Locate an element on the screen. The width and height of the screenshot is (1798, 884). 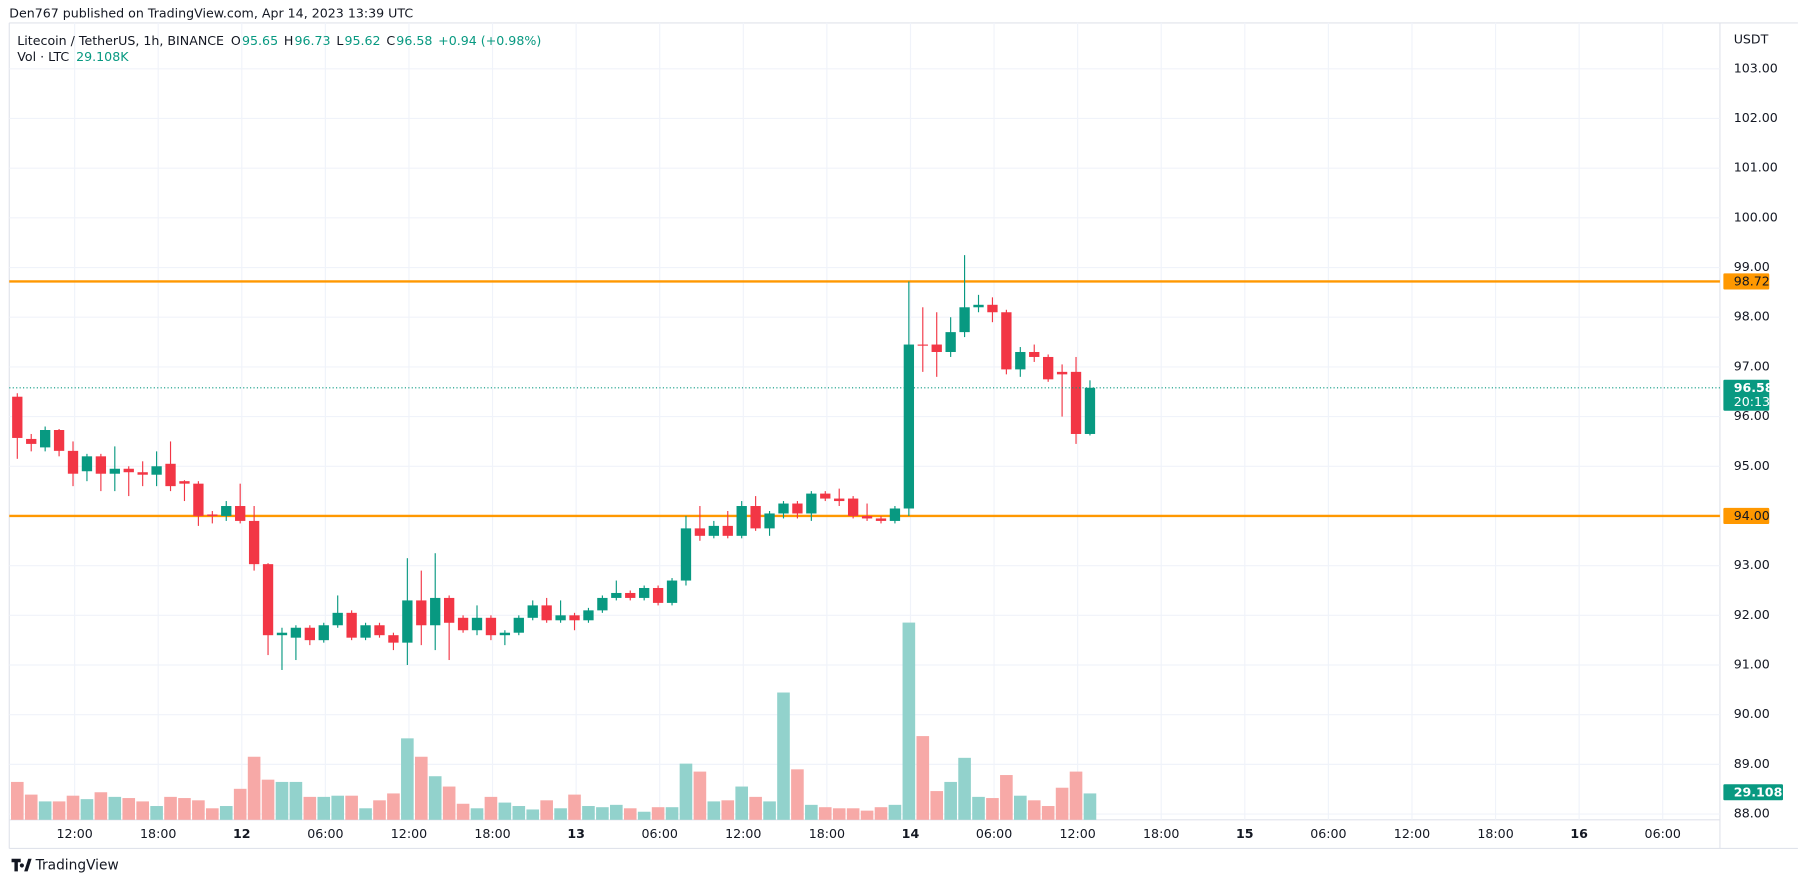
x-tick-label: 13 is located at coordinates (576, 833).